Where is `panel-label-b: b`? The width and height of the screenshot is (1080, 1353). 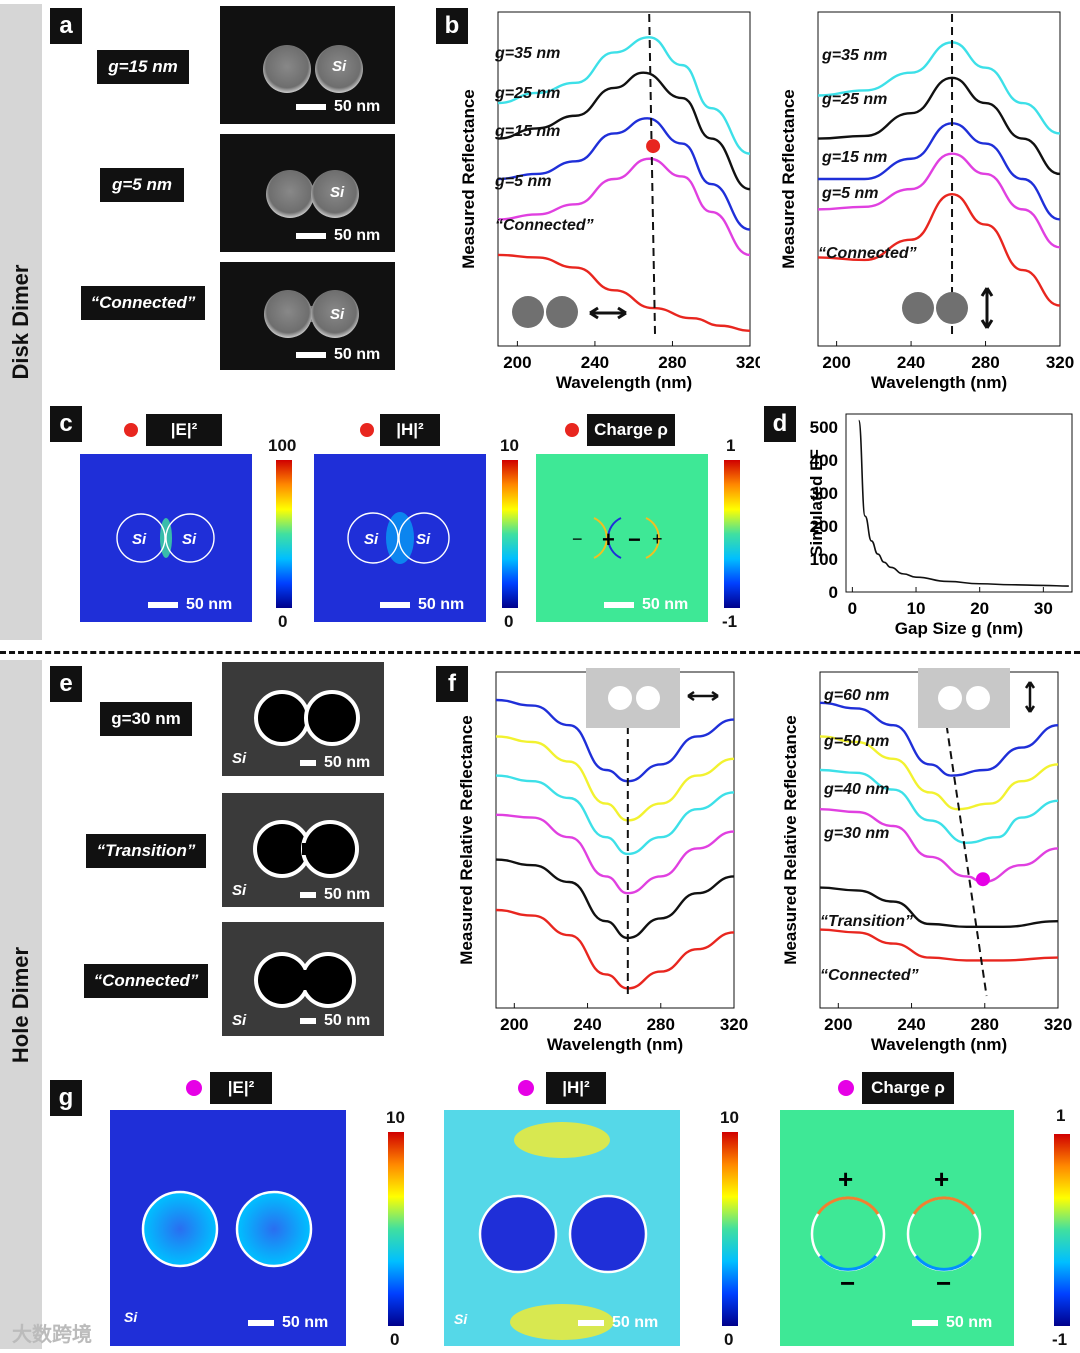
panel-label-b: b is located at coordinates (452, 26).